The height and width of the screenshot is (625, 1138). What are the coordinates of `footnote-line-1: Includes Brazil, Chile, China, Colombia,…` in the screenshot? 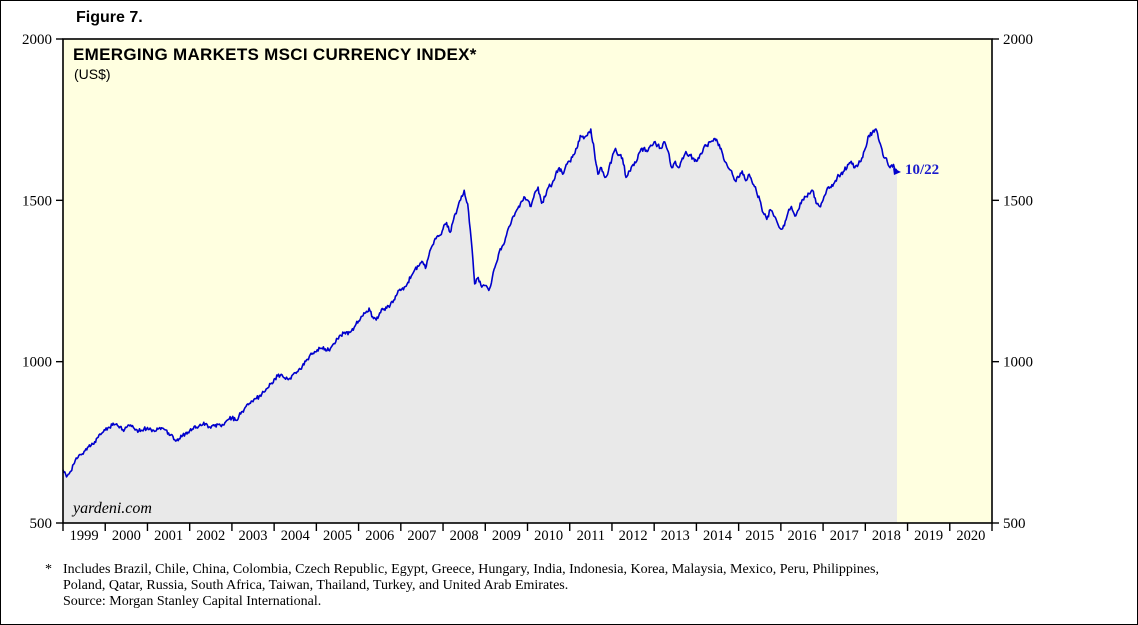 It's located at (471, 569).